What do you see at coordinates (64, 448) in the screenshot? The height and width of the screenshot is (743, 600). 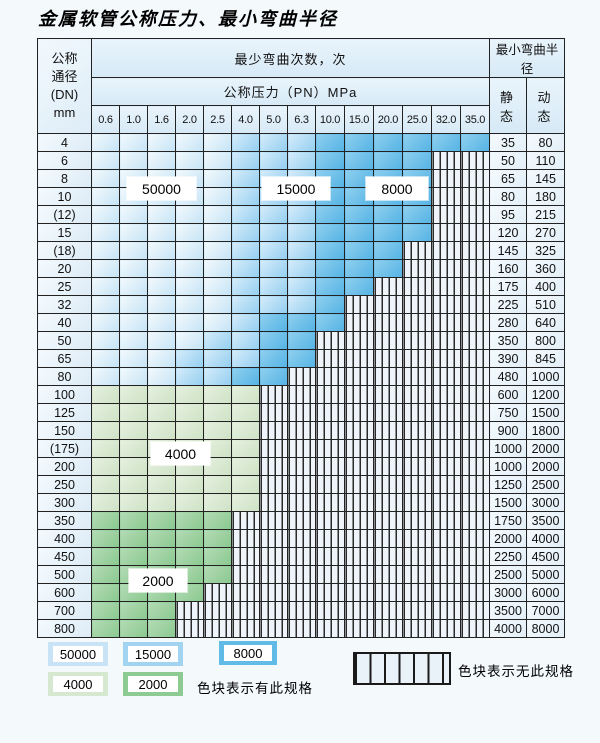 I see `dn-value: (175)` at bounding box center [64, 448].